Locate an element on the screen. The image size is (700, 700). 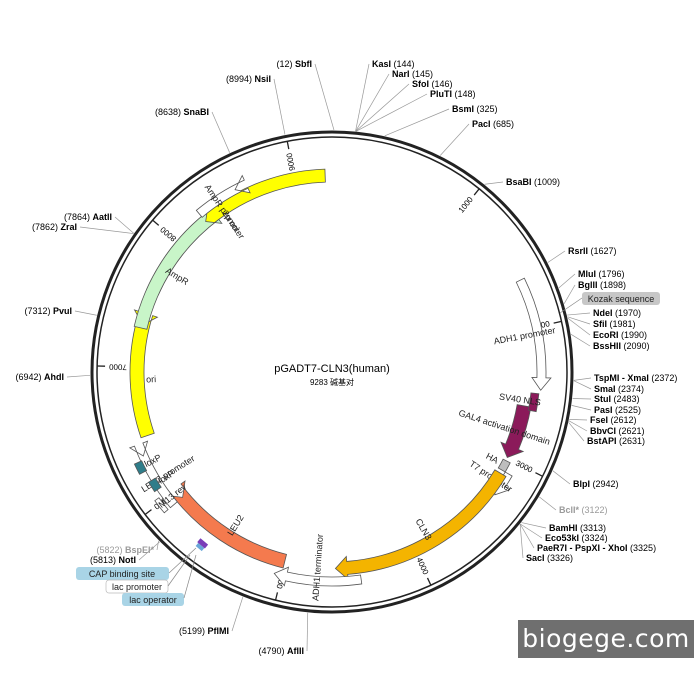
svg-text: NdeI (1970) is located at coordinates (617, 313).